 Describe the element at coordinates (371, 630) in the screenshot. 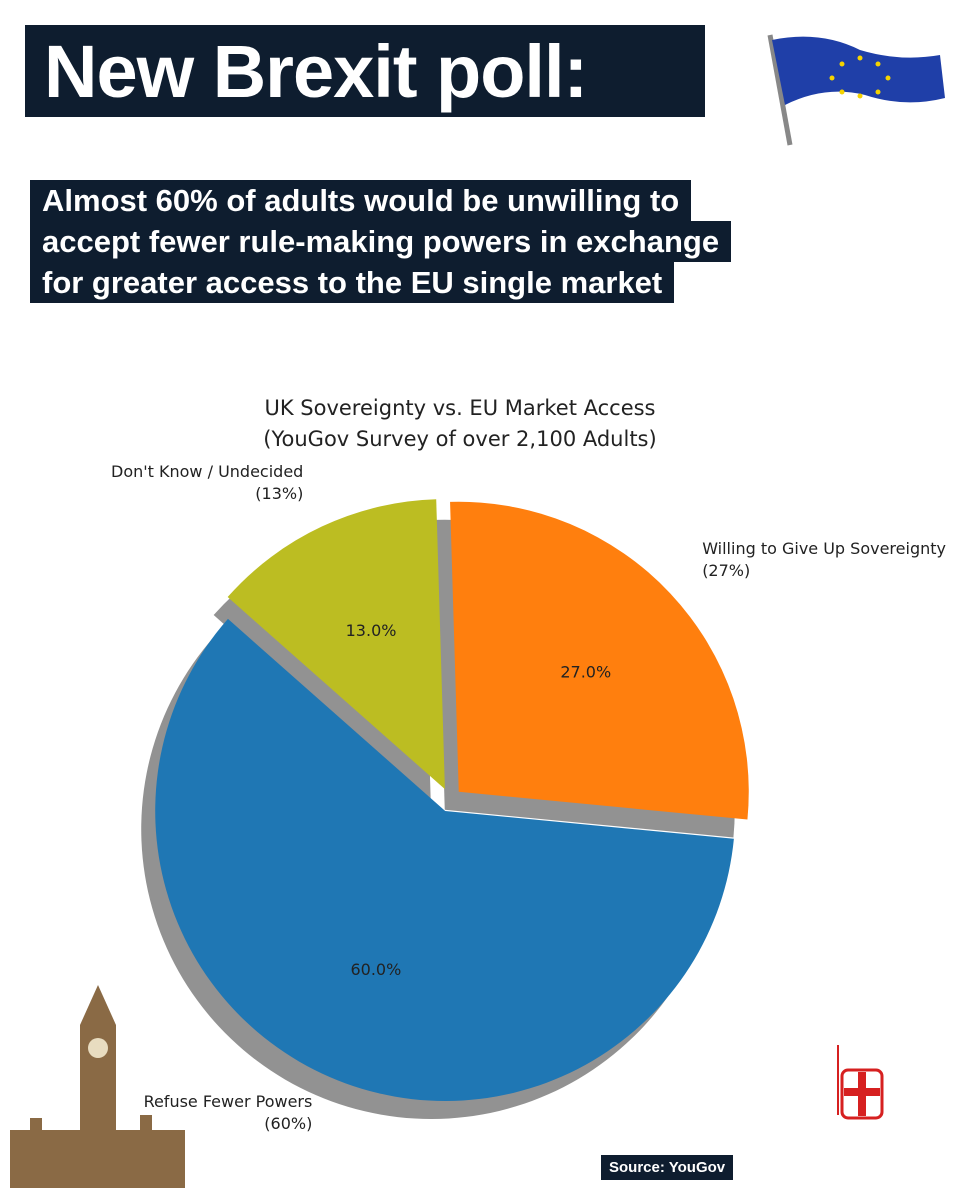

I see `value-label: 13.0%` at that location.